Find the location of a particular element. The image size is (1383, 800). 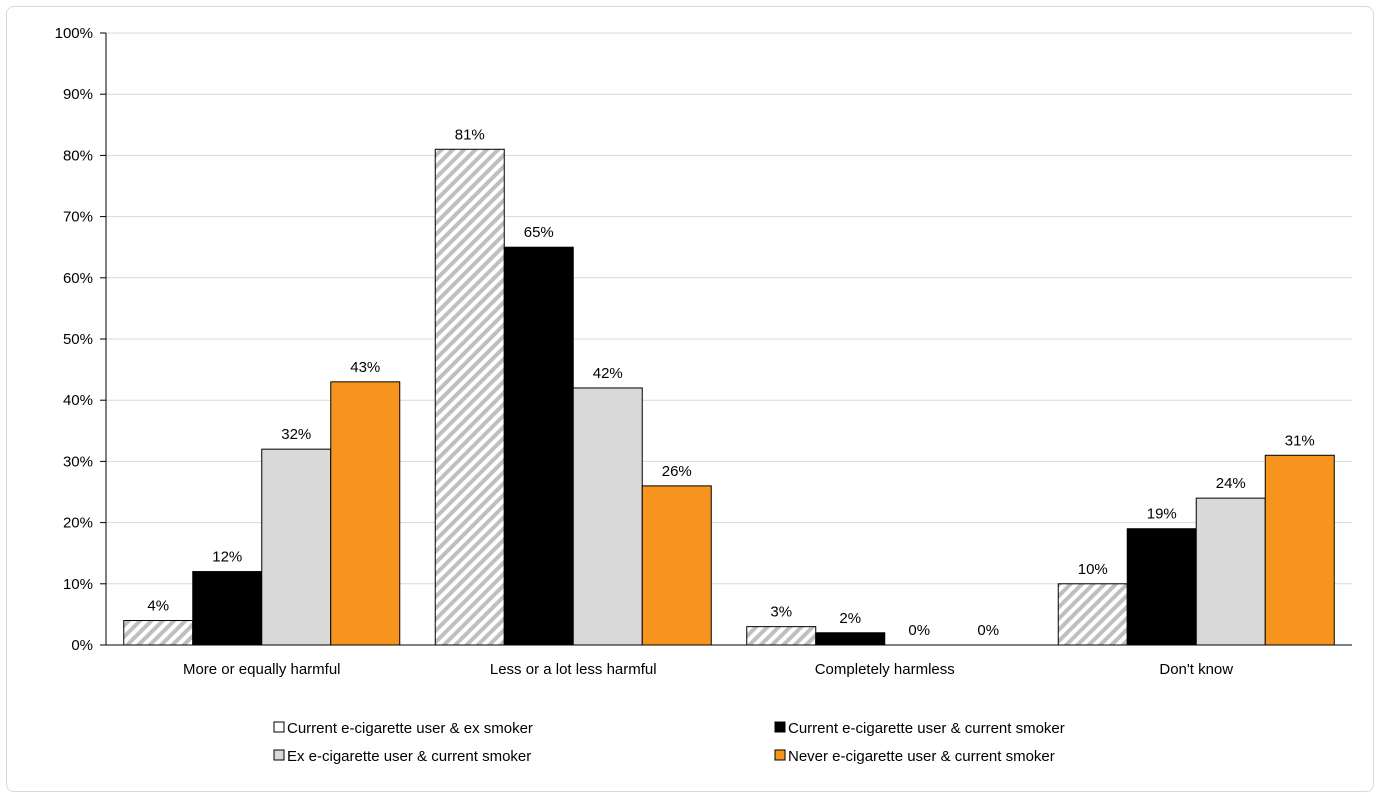

y-tick-label: 10% is located at coordinates (78, 584).